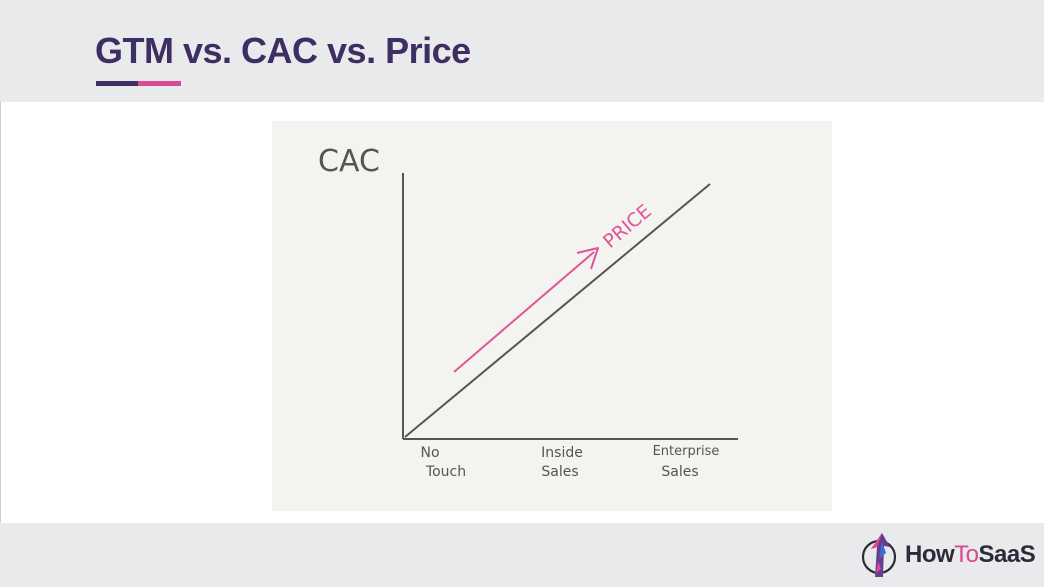 The height and width of the screenshot is (587, 1044). What do you see at coordinates (879, 555) in the screenshot?
I see `rocket-arrow-icon` at bounding box center [879, 555].